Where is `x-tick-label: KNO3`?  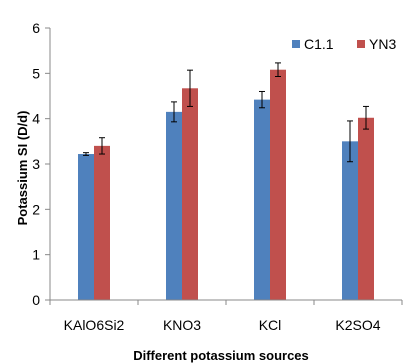 x-tick-label: KNO3 is located at coordinates (182, 325).